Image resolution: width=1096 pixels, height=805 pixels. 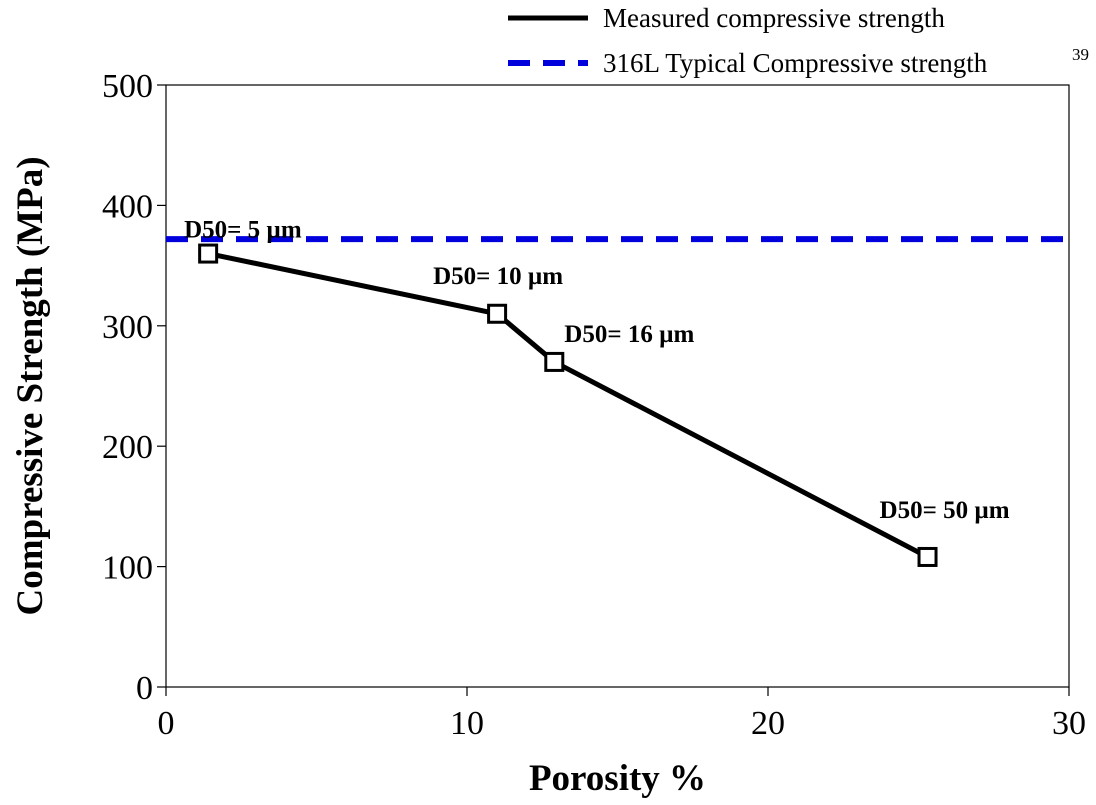 What do you see at coordinates (127, 327) in the screenshot?
I see `y-tick-label: 300` at bounding box center [127, 327].